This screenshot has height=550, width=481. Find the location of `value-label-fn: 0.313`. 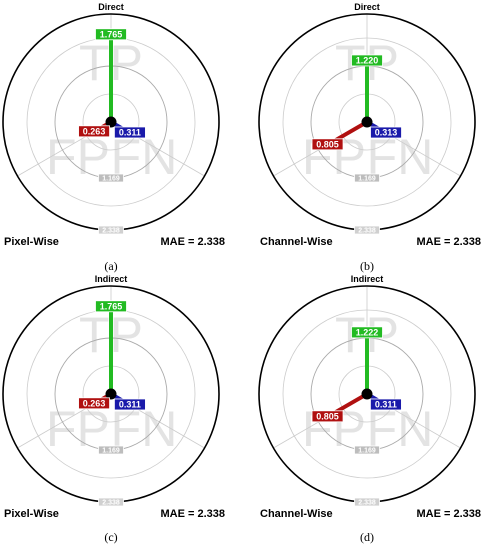

value-label-fn: 0.313 is located at coordinates (386, 133).